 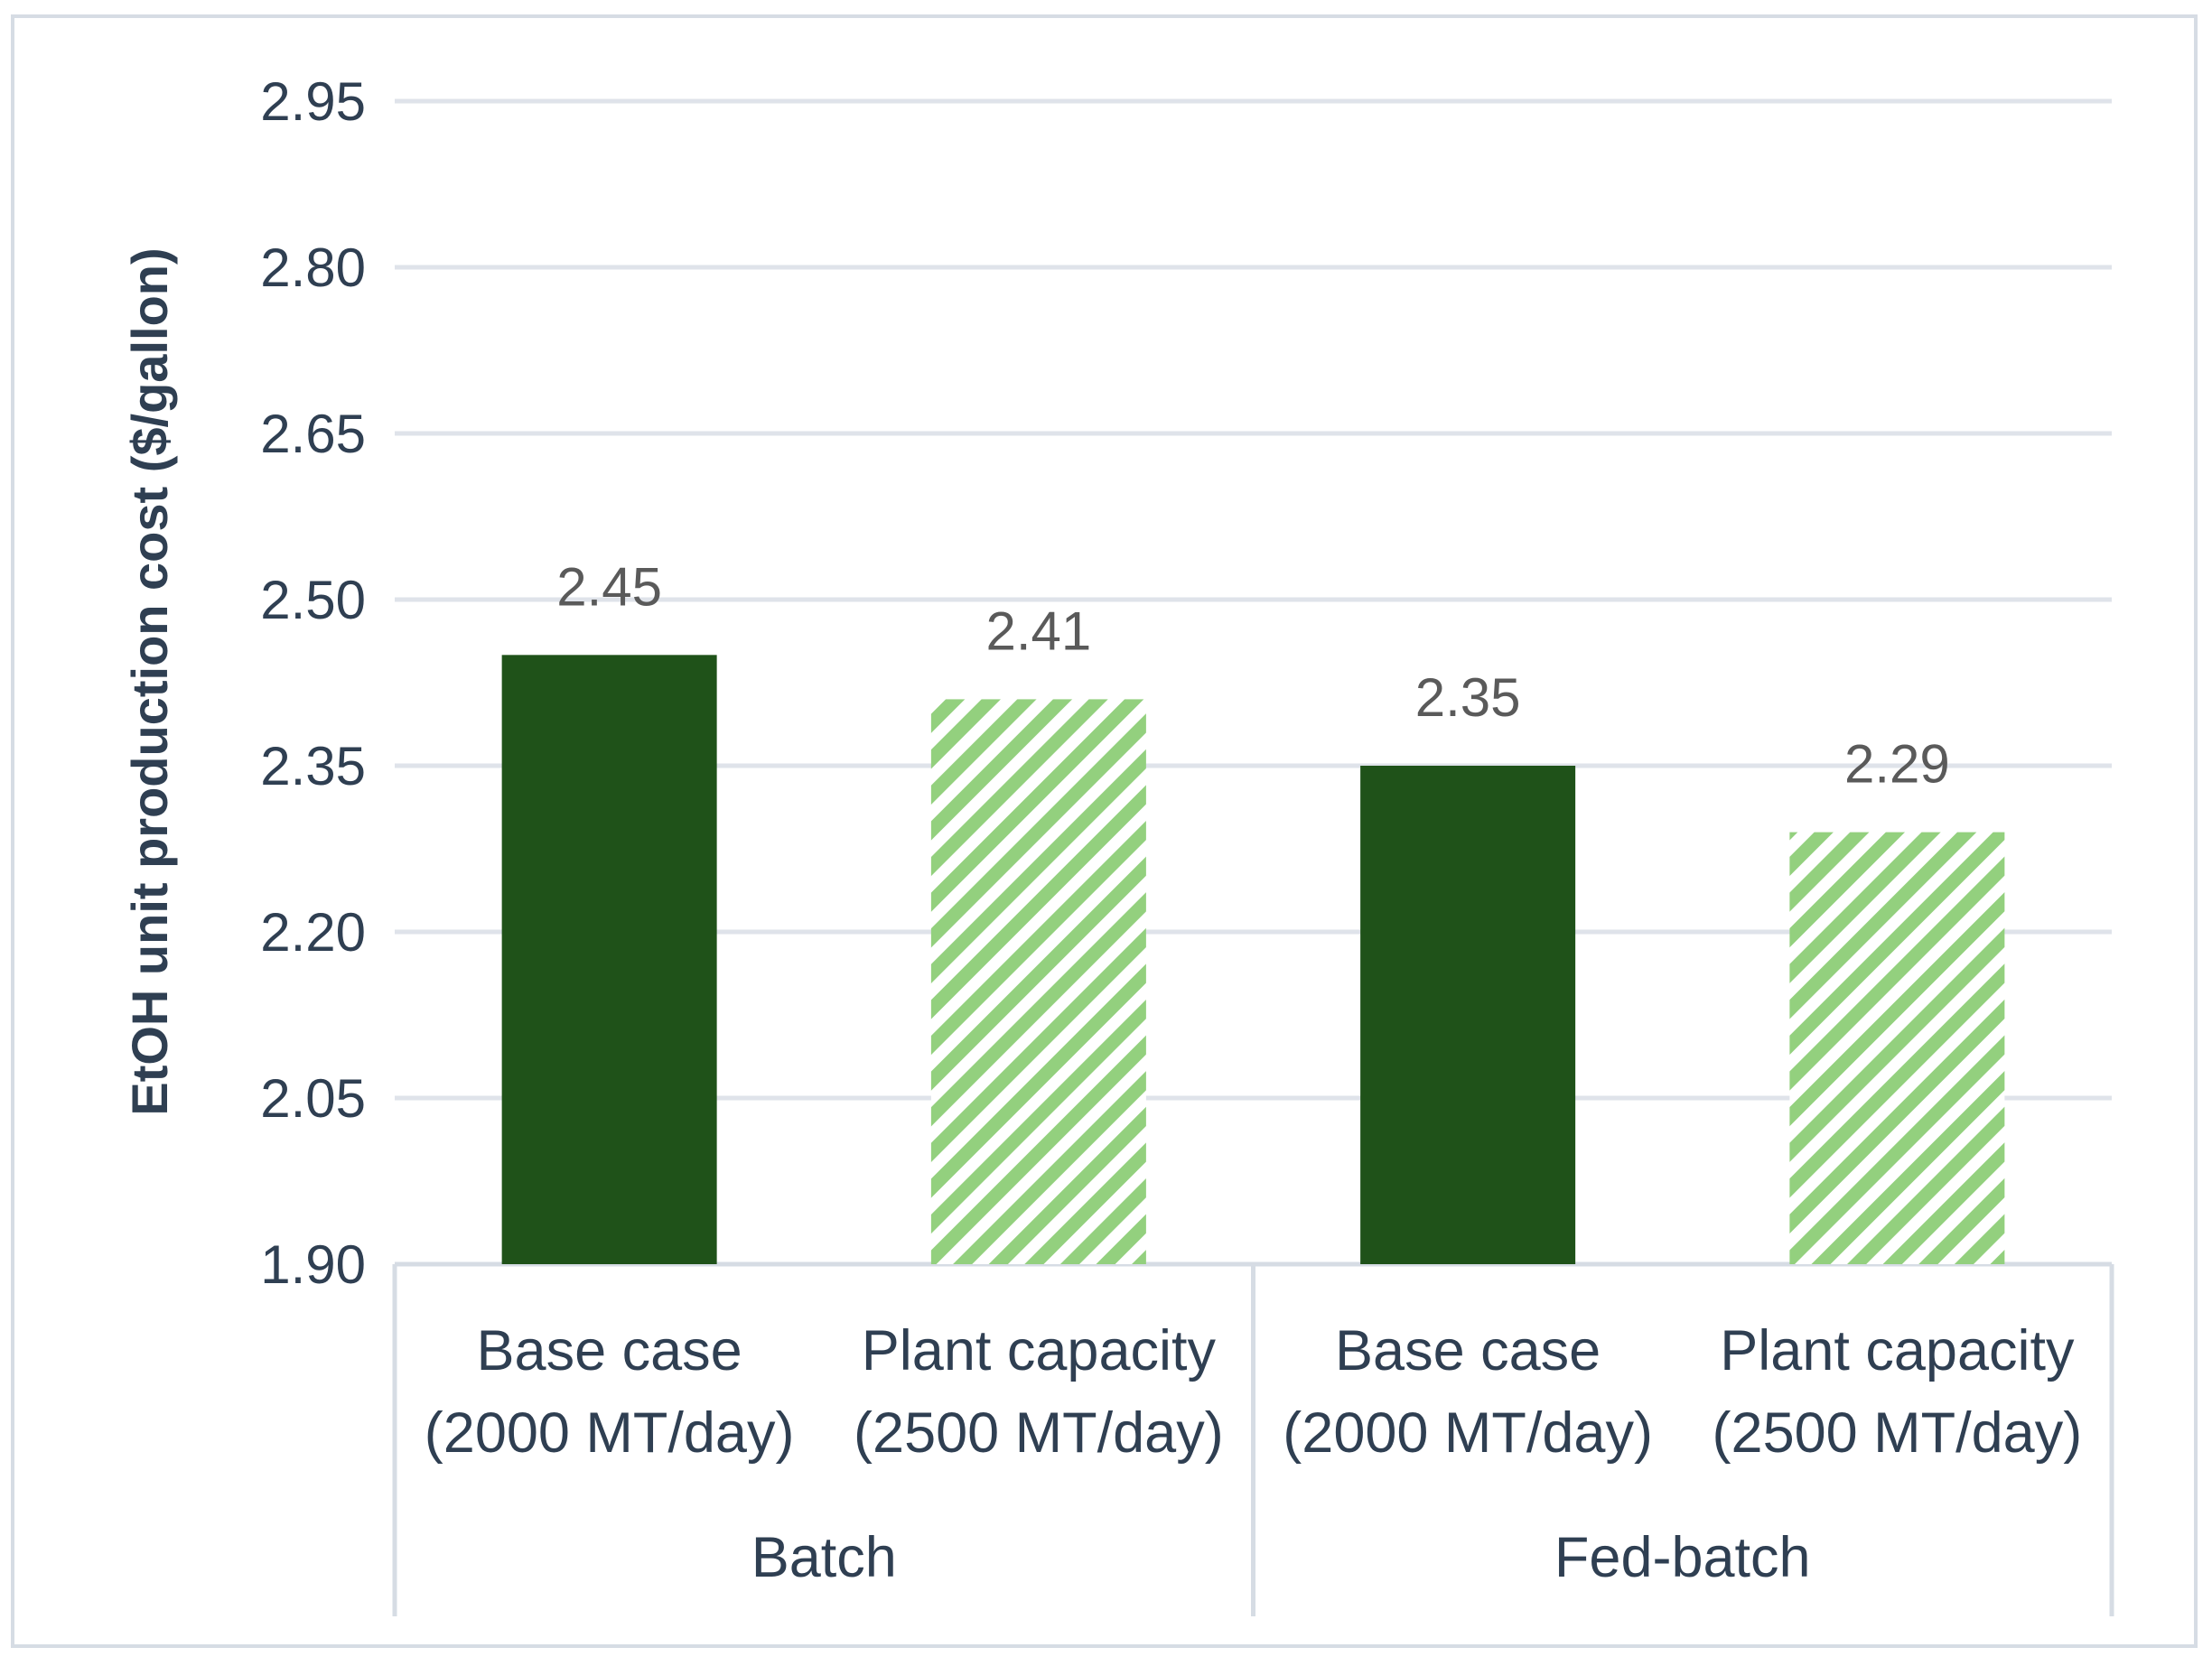 What do you see at coordinates (313, 932) in the screenshot?
I see `y-tick-label: 2.20` at bounding box center [313, 932].